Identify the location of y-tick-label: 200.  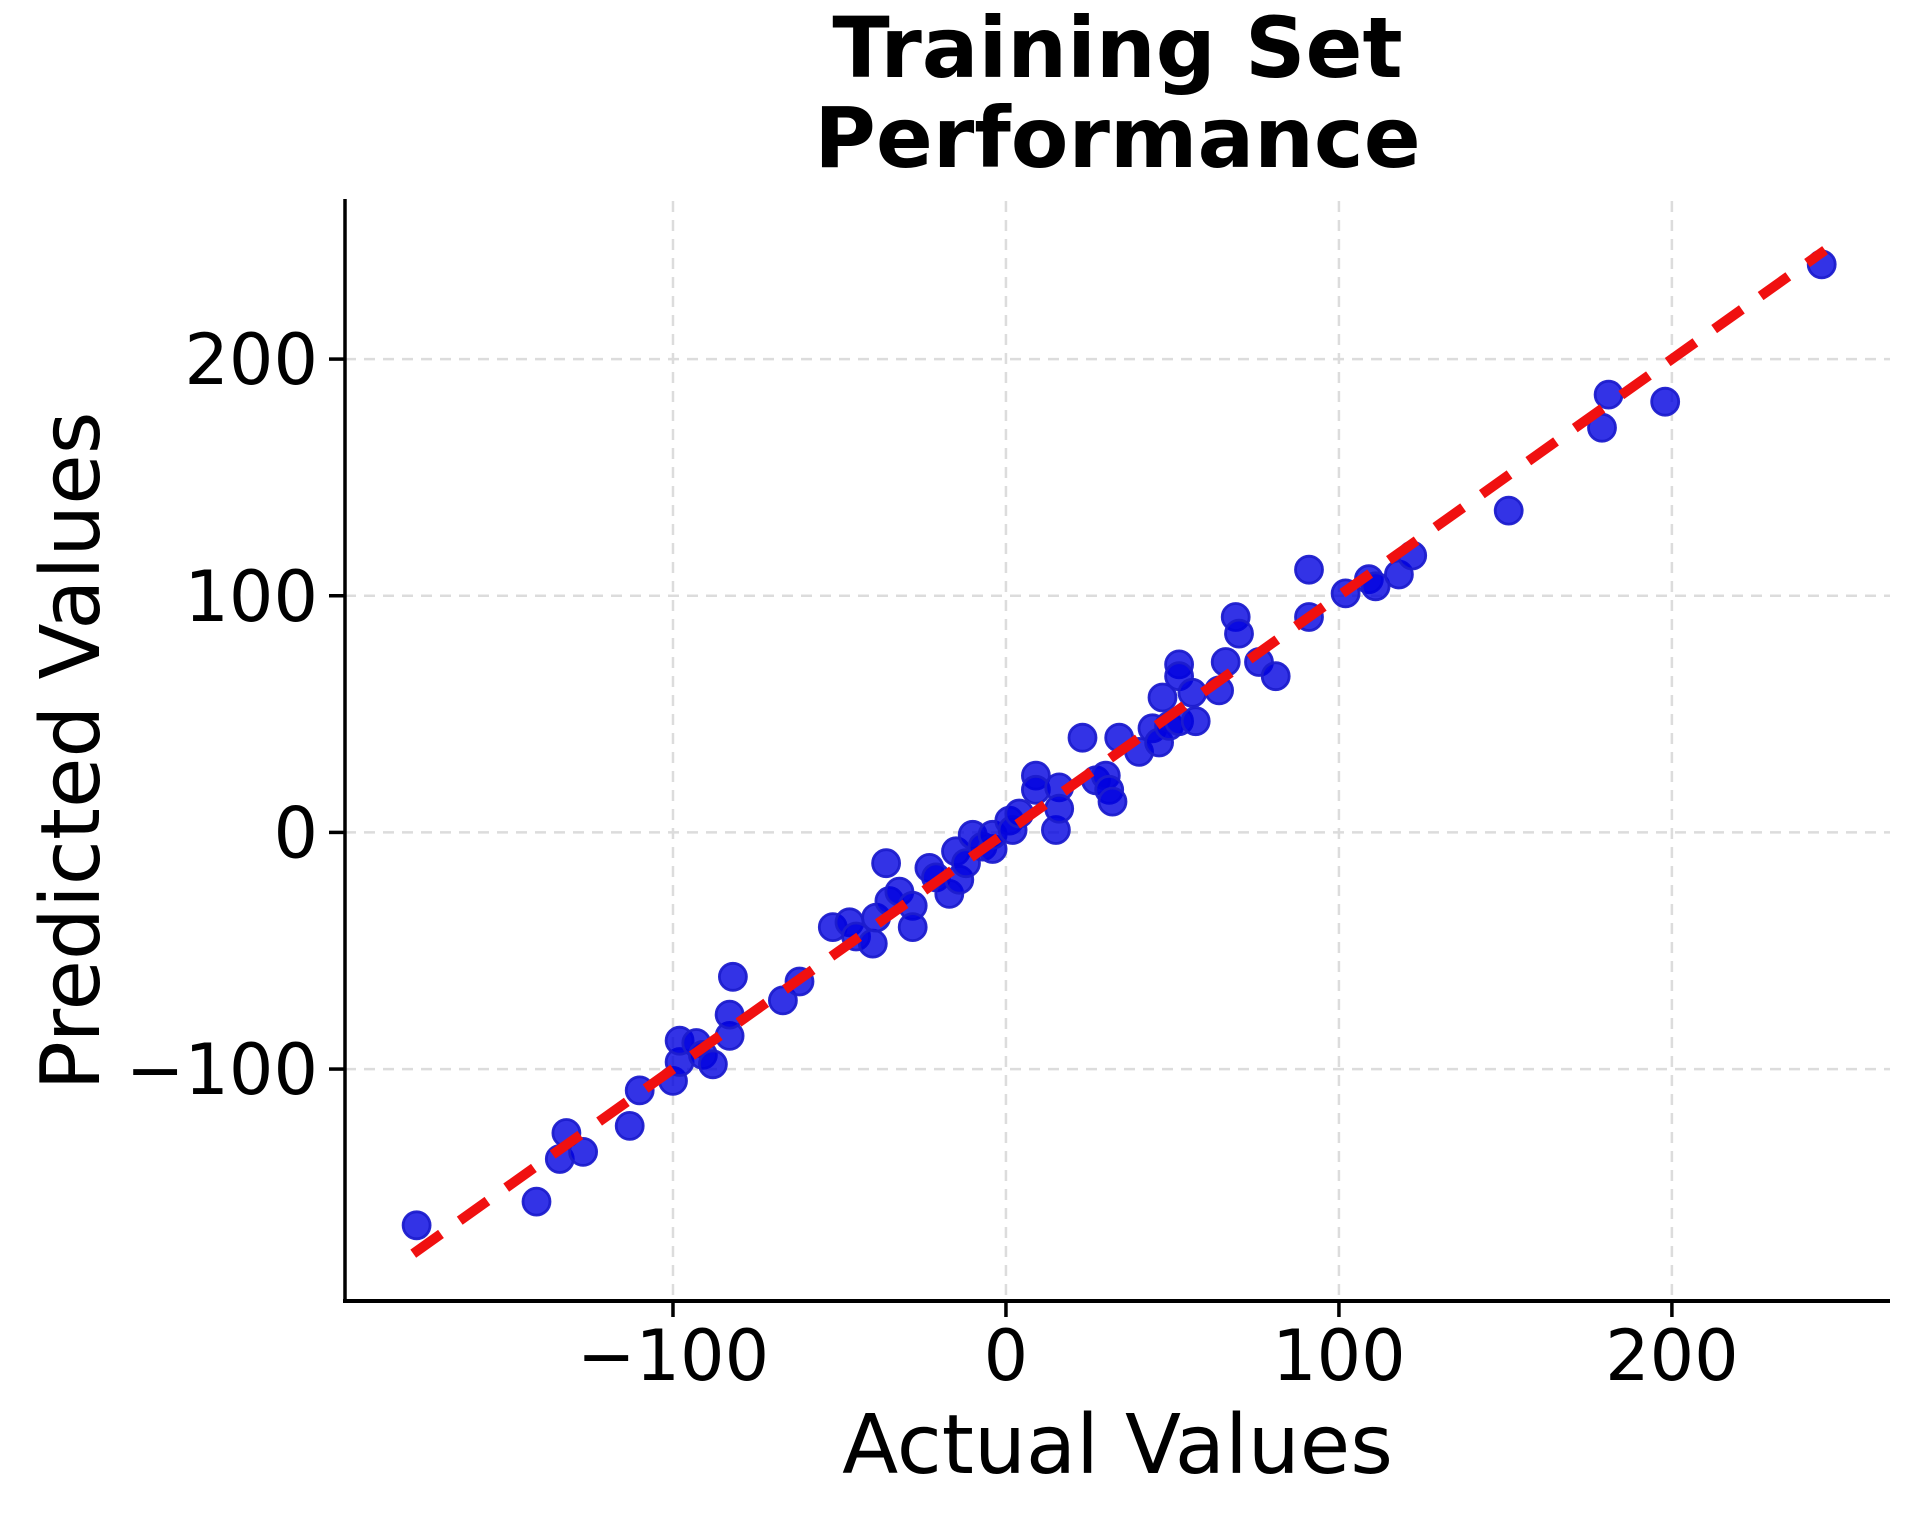
(251, 360).